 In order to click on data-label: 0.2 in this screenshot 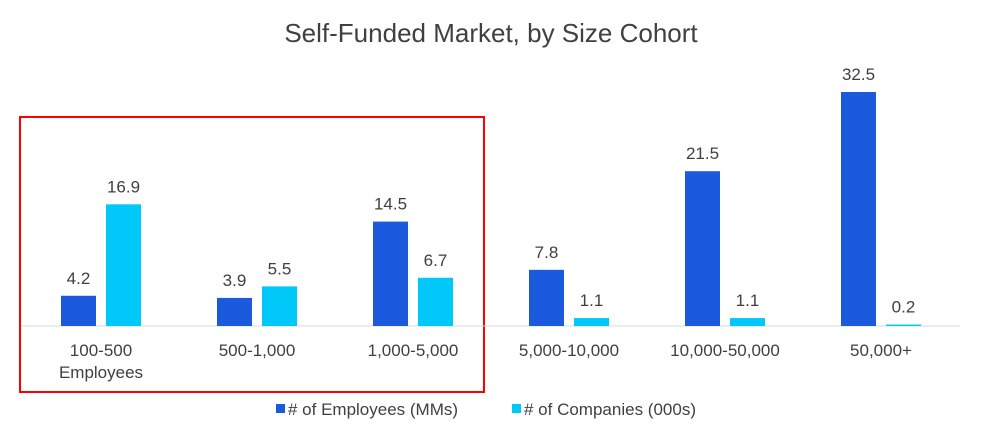, I will do `click(904, 307)`.